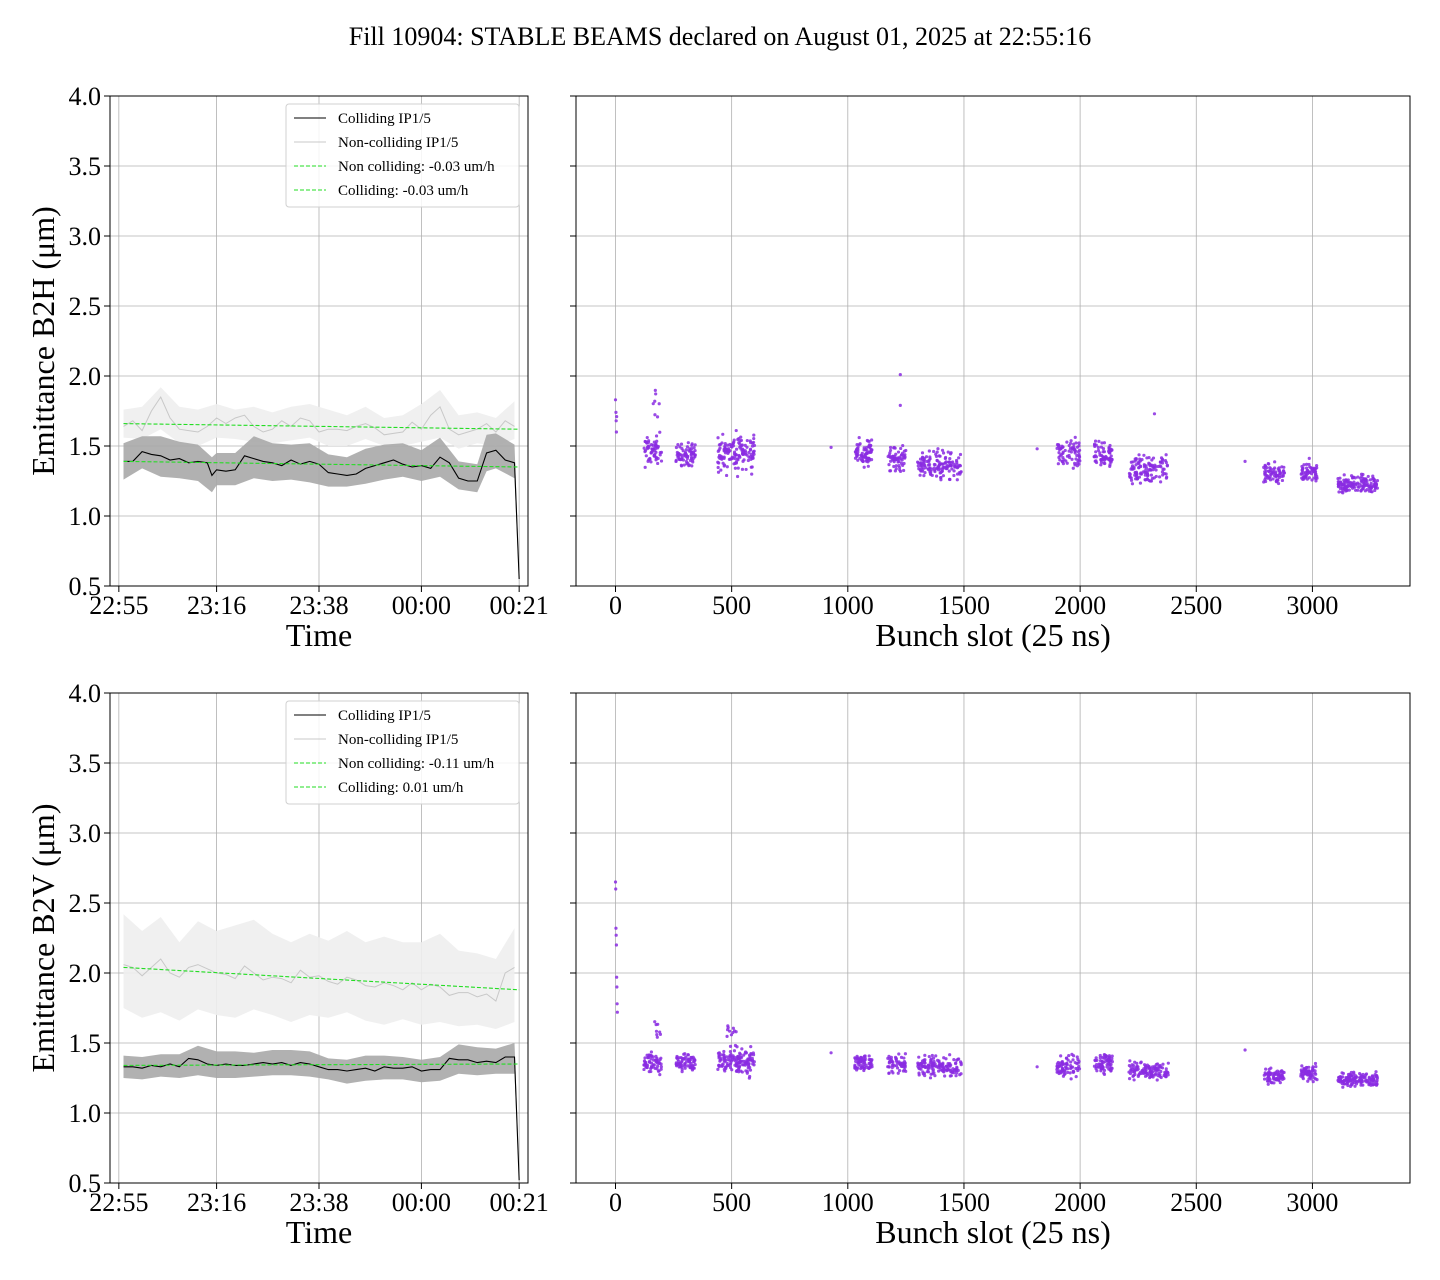 This screenshot has height=1280, width=1440. I want to click on y-tick-label: 2.5, so click(85, 306).